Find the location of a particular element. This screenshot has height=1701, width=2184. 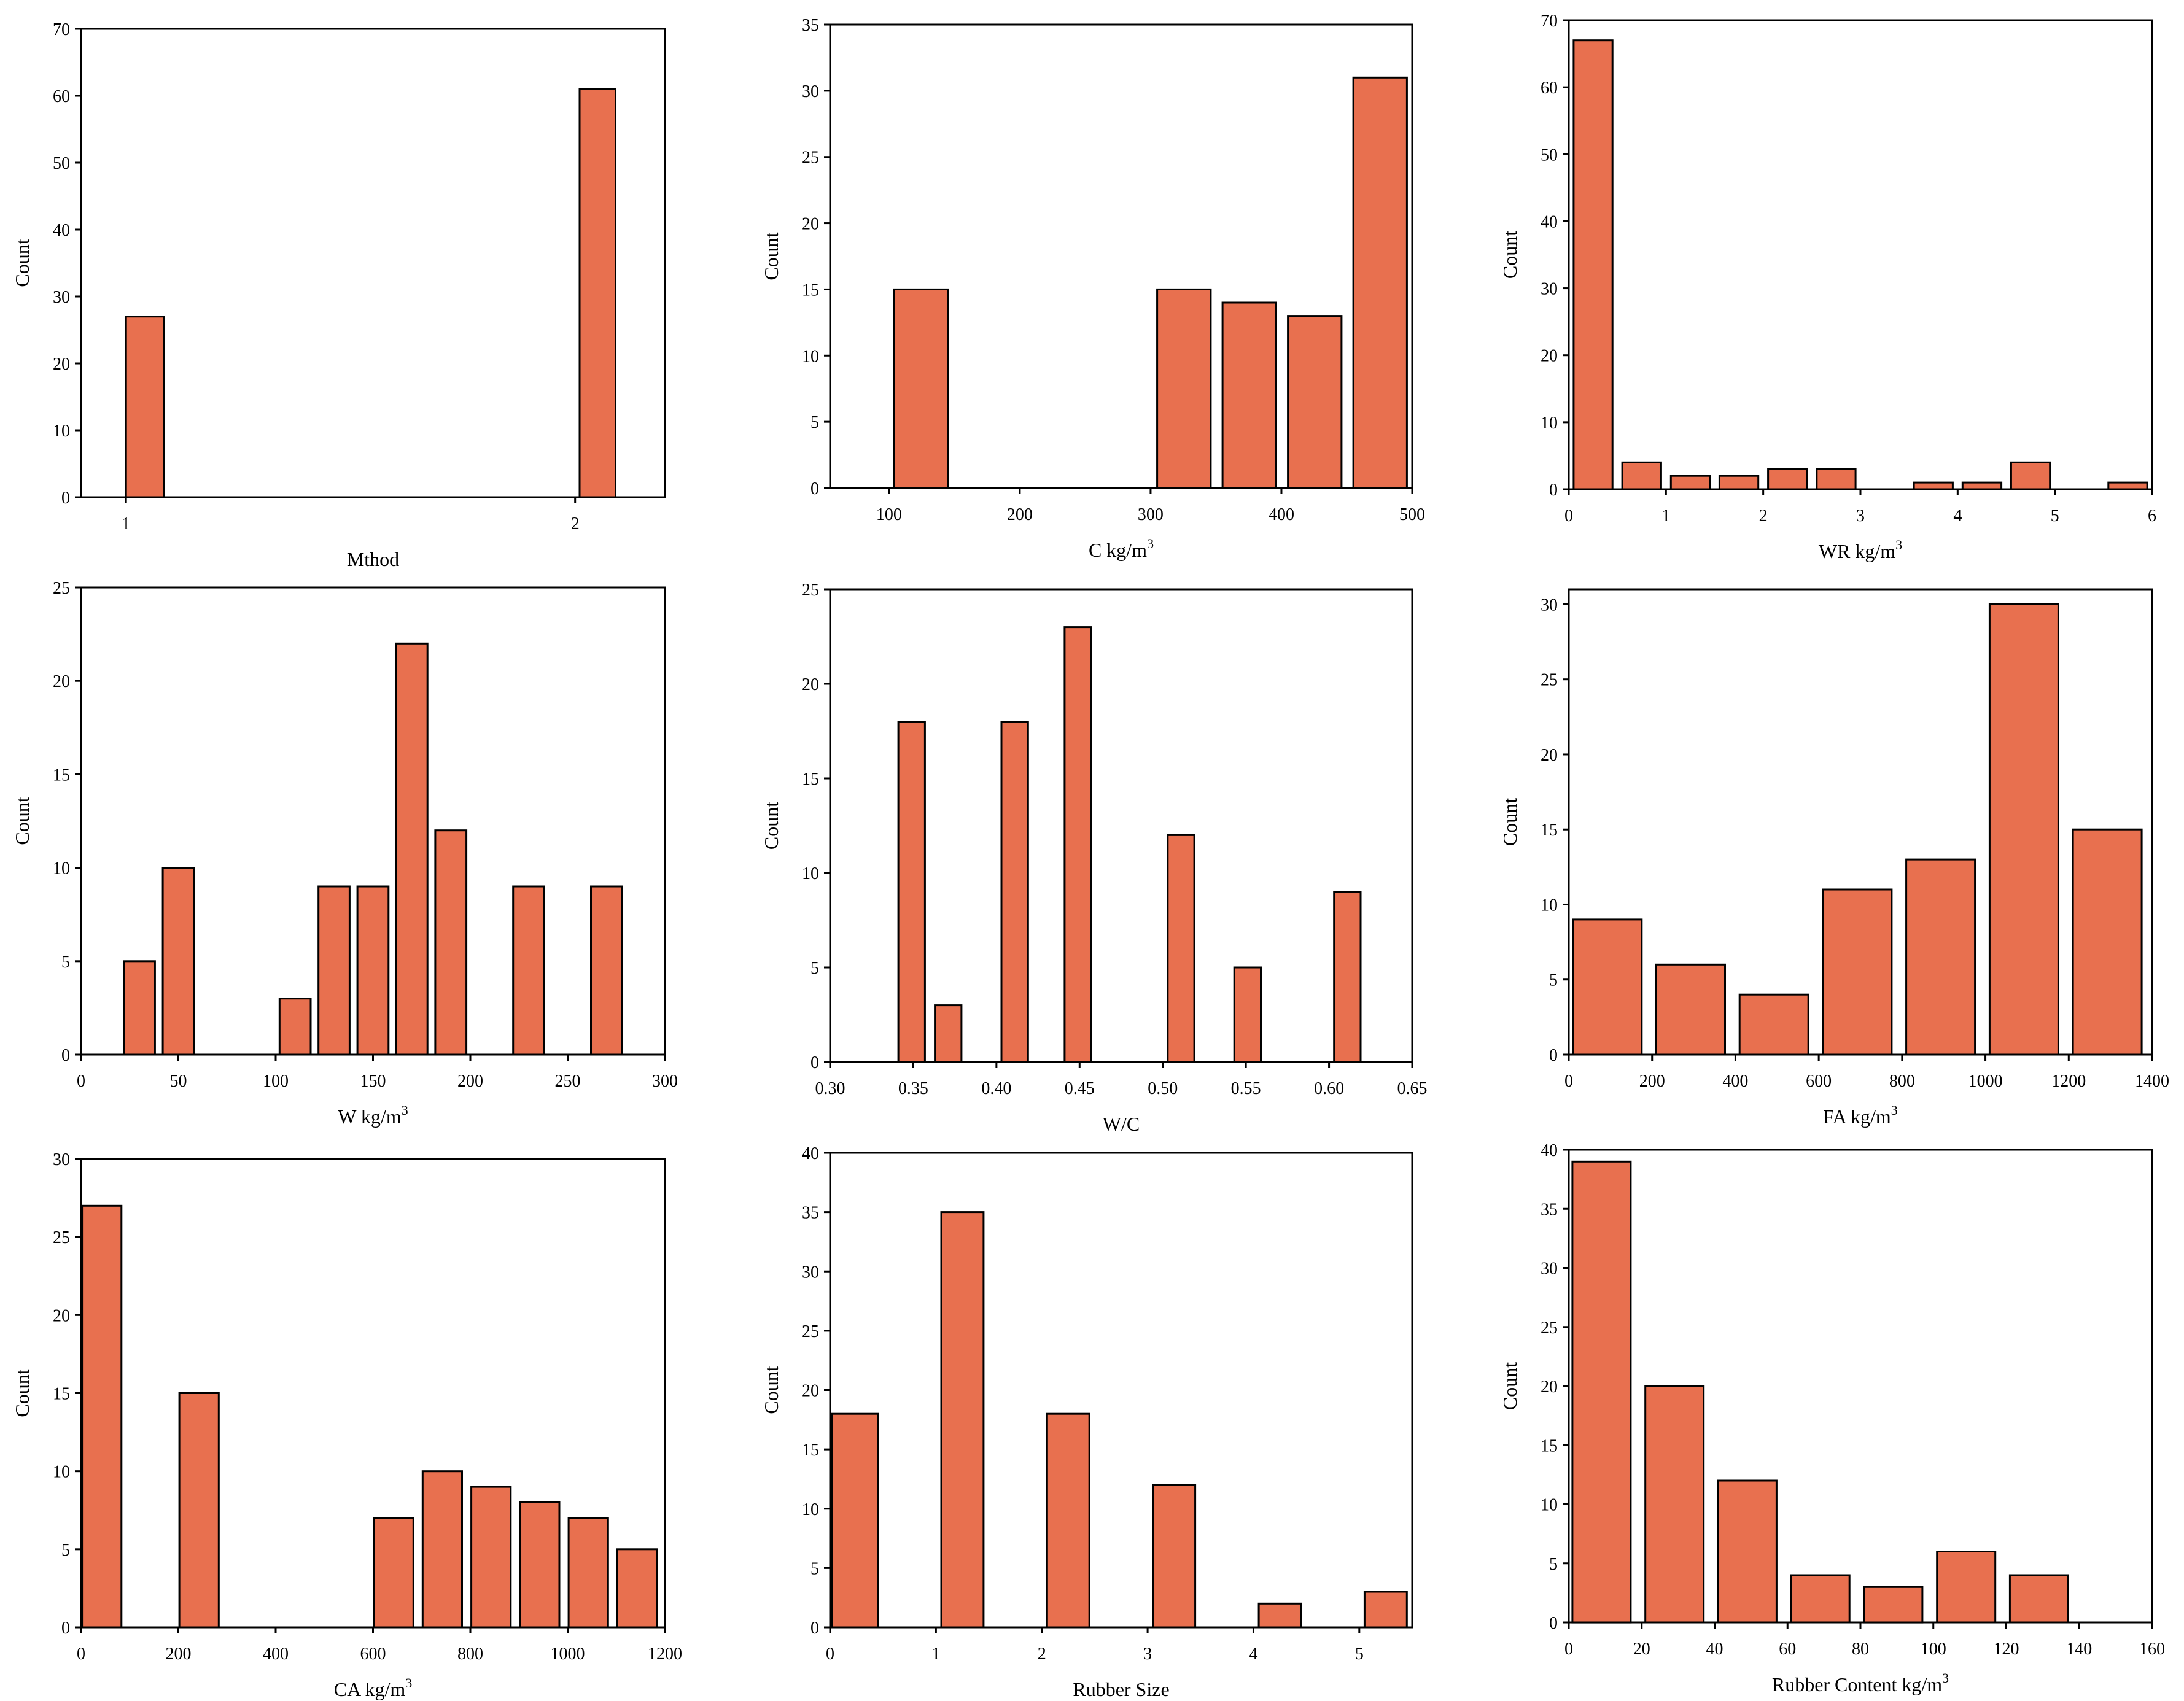

x-tick-label: 0.65 is located at coordinates (1413, 1088).